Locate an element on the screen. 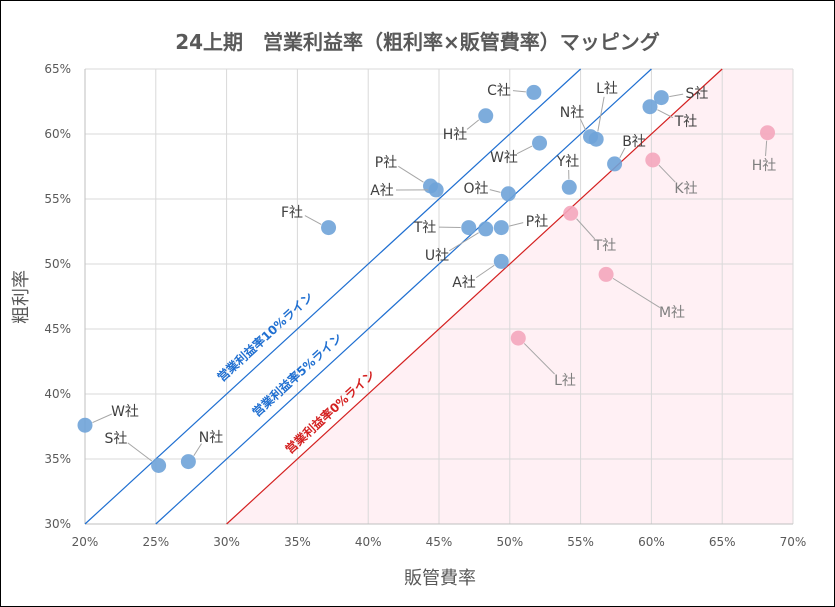 The image size is (835, 607). data-label: C社 is located at coordinates (499, 91).